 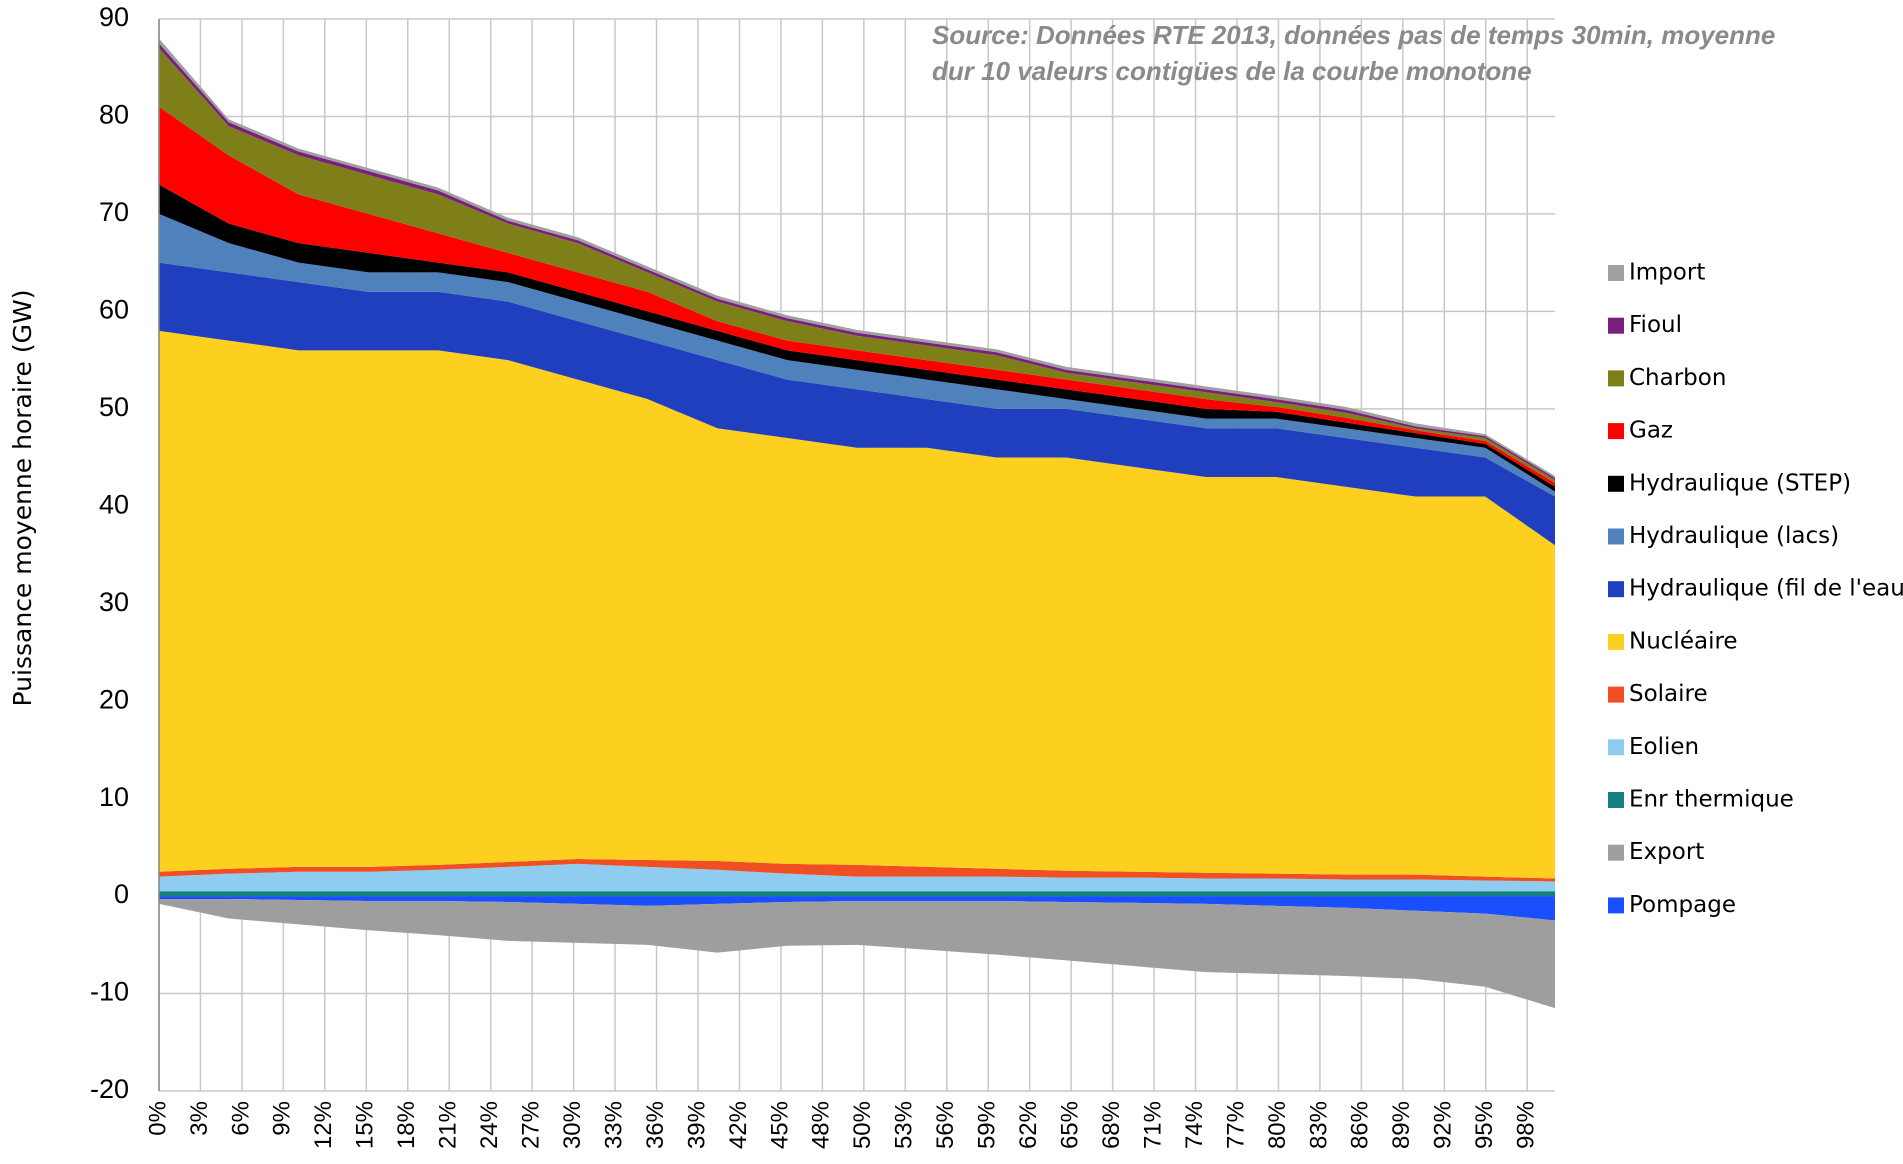 I want to click on legend-label: Hydraulique (fil de l'eau), so click(x=1766, y=589).